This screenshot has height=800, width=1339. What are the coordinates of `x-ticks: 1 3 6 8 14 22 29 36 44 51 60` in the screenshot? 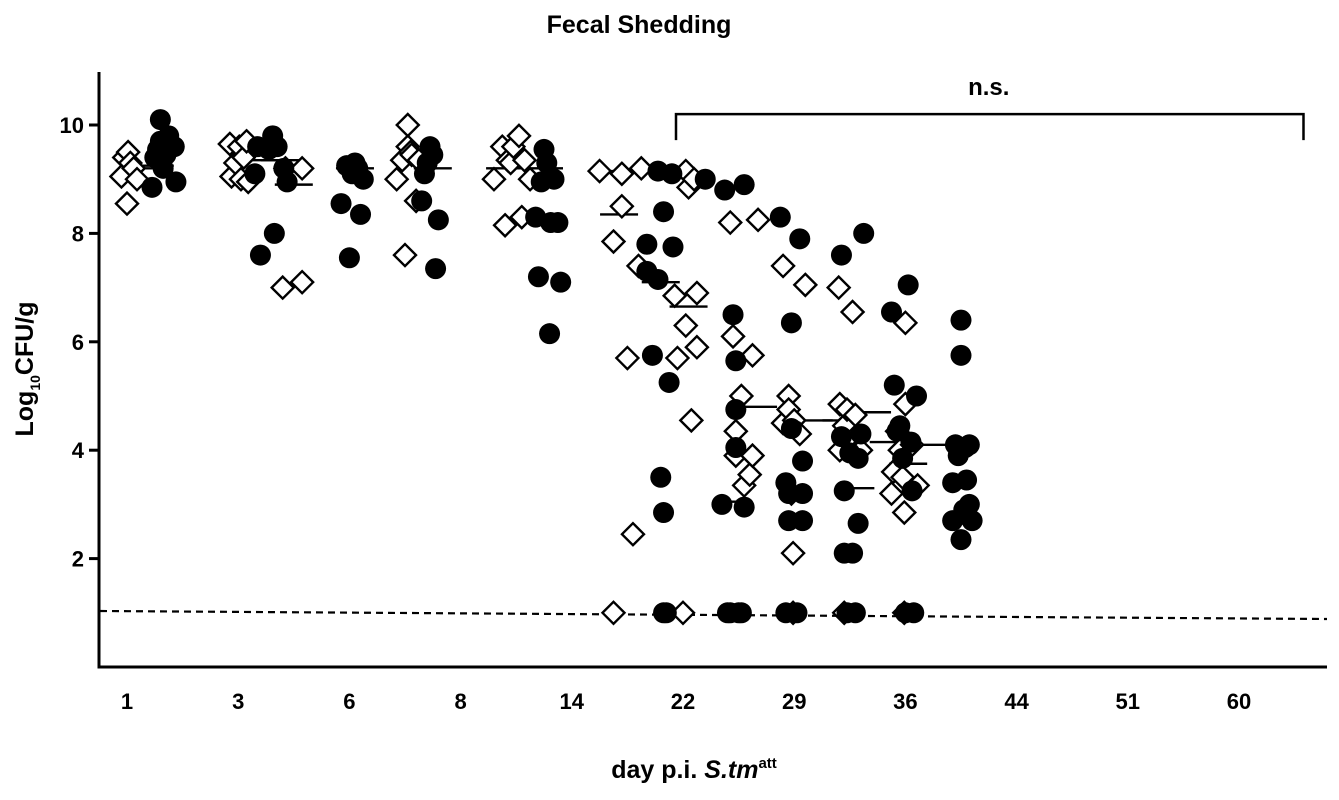 It's located at (686, 701).